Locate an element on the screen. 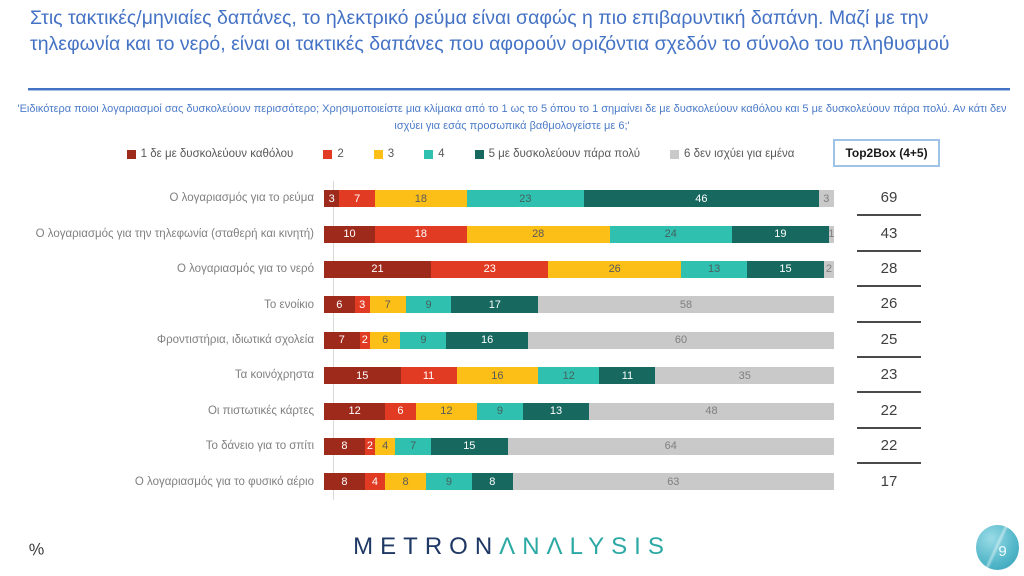 This screenshot has width=1024, height=576. top2box-value: 43 is located at coordinates (889, 234).